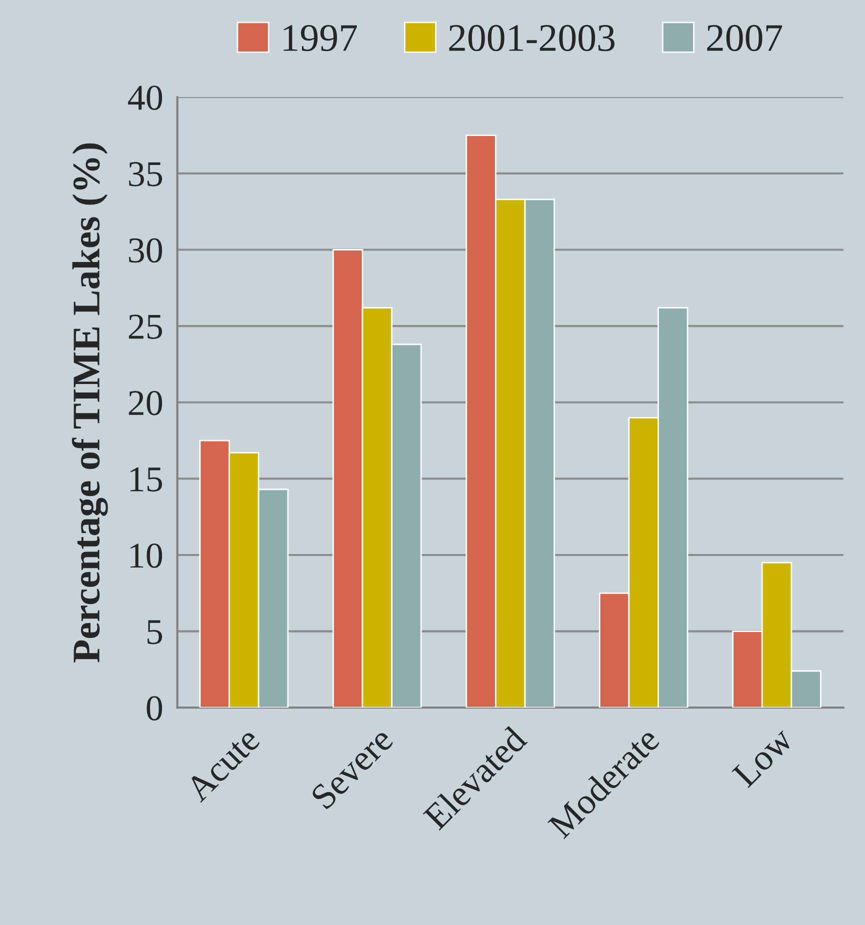  I want to click on y-tick-label: 40, so click(145, 98).